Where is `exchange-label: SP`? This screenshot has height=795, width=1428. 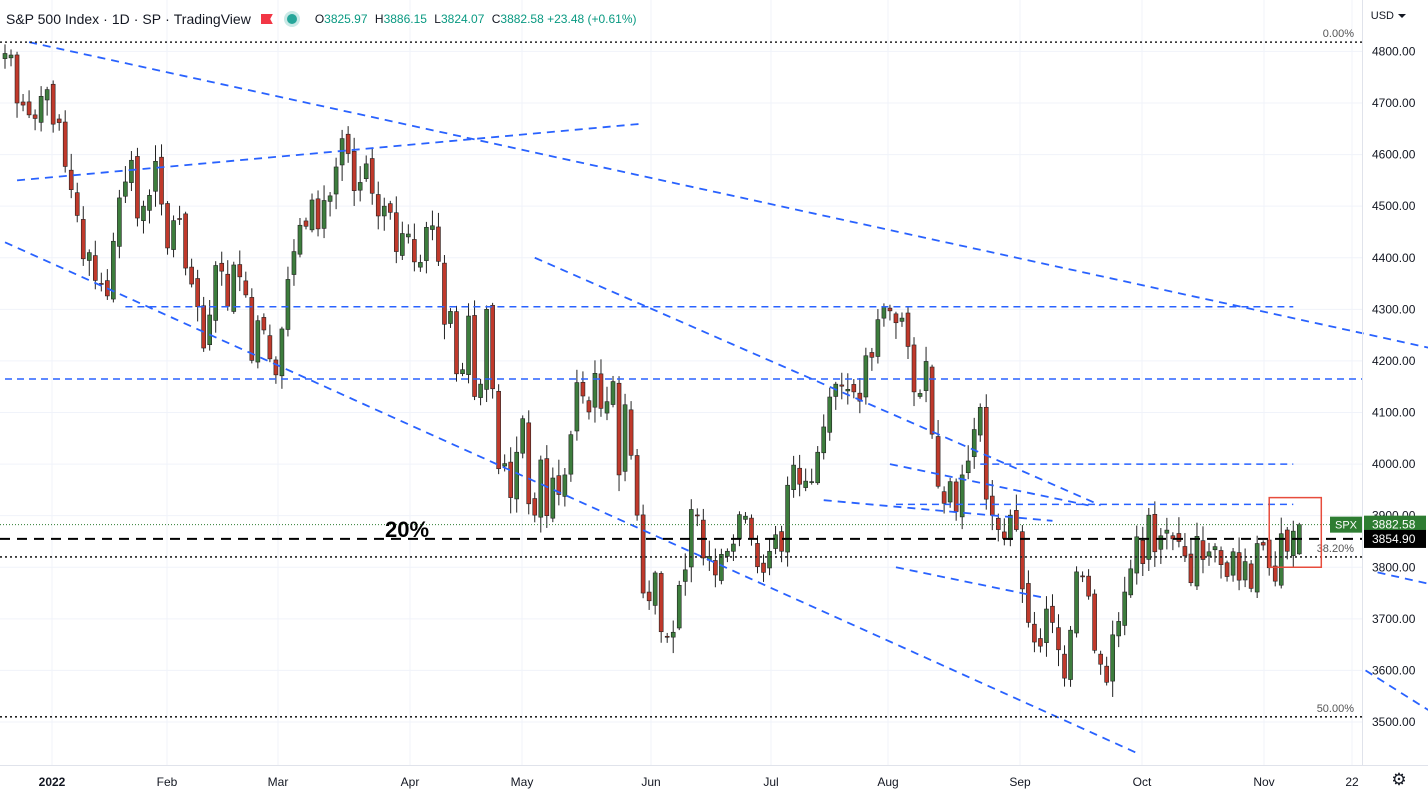
exchange-label: SP is located at coordinates (152, 19).